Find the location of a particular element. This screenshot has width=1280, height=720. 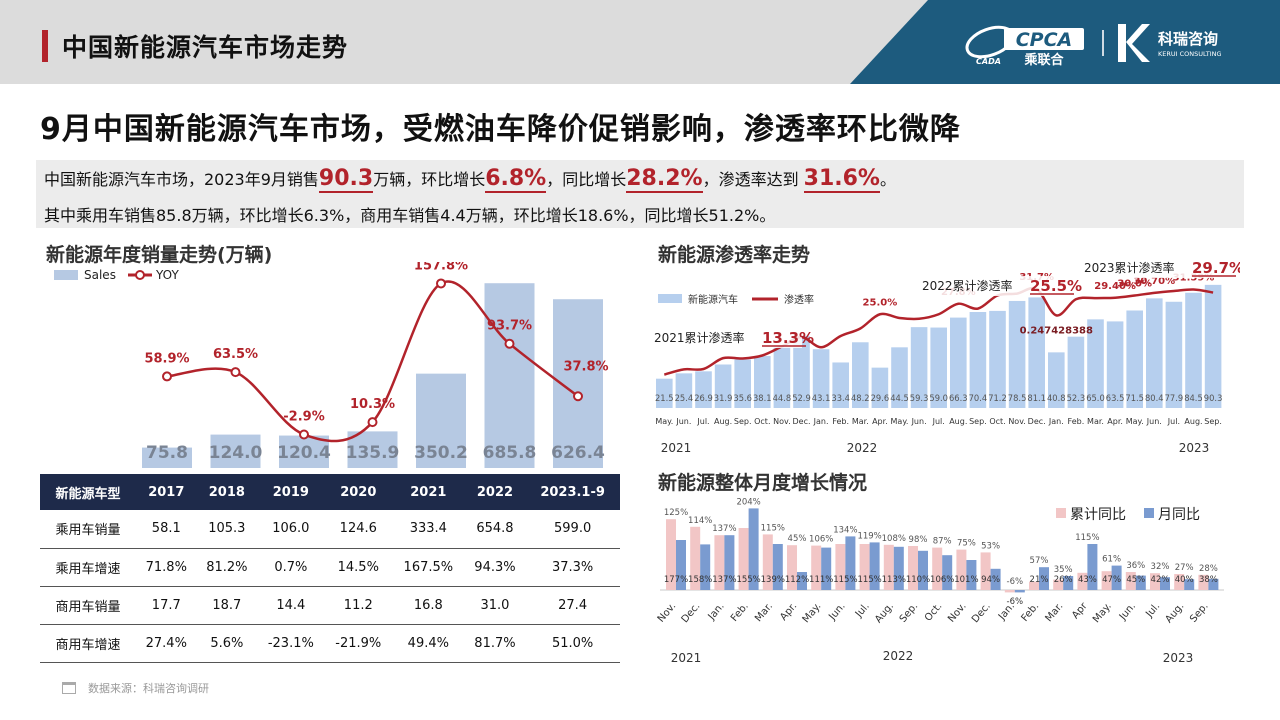

legend-label-monthly: 月同比 is located at coordinates (1179, 515).